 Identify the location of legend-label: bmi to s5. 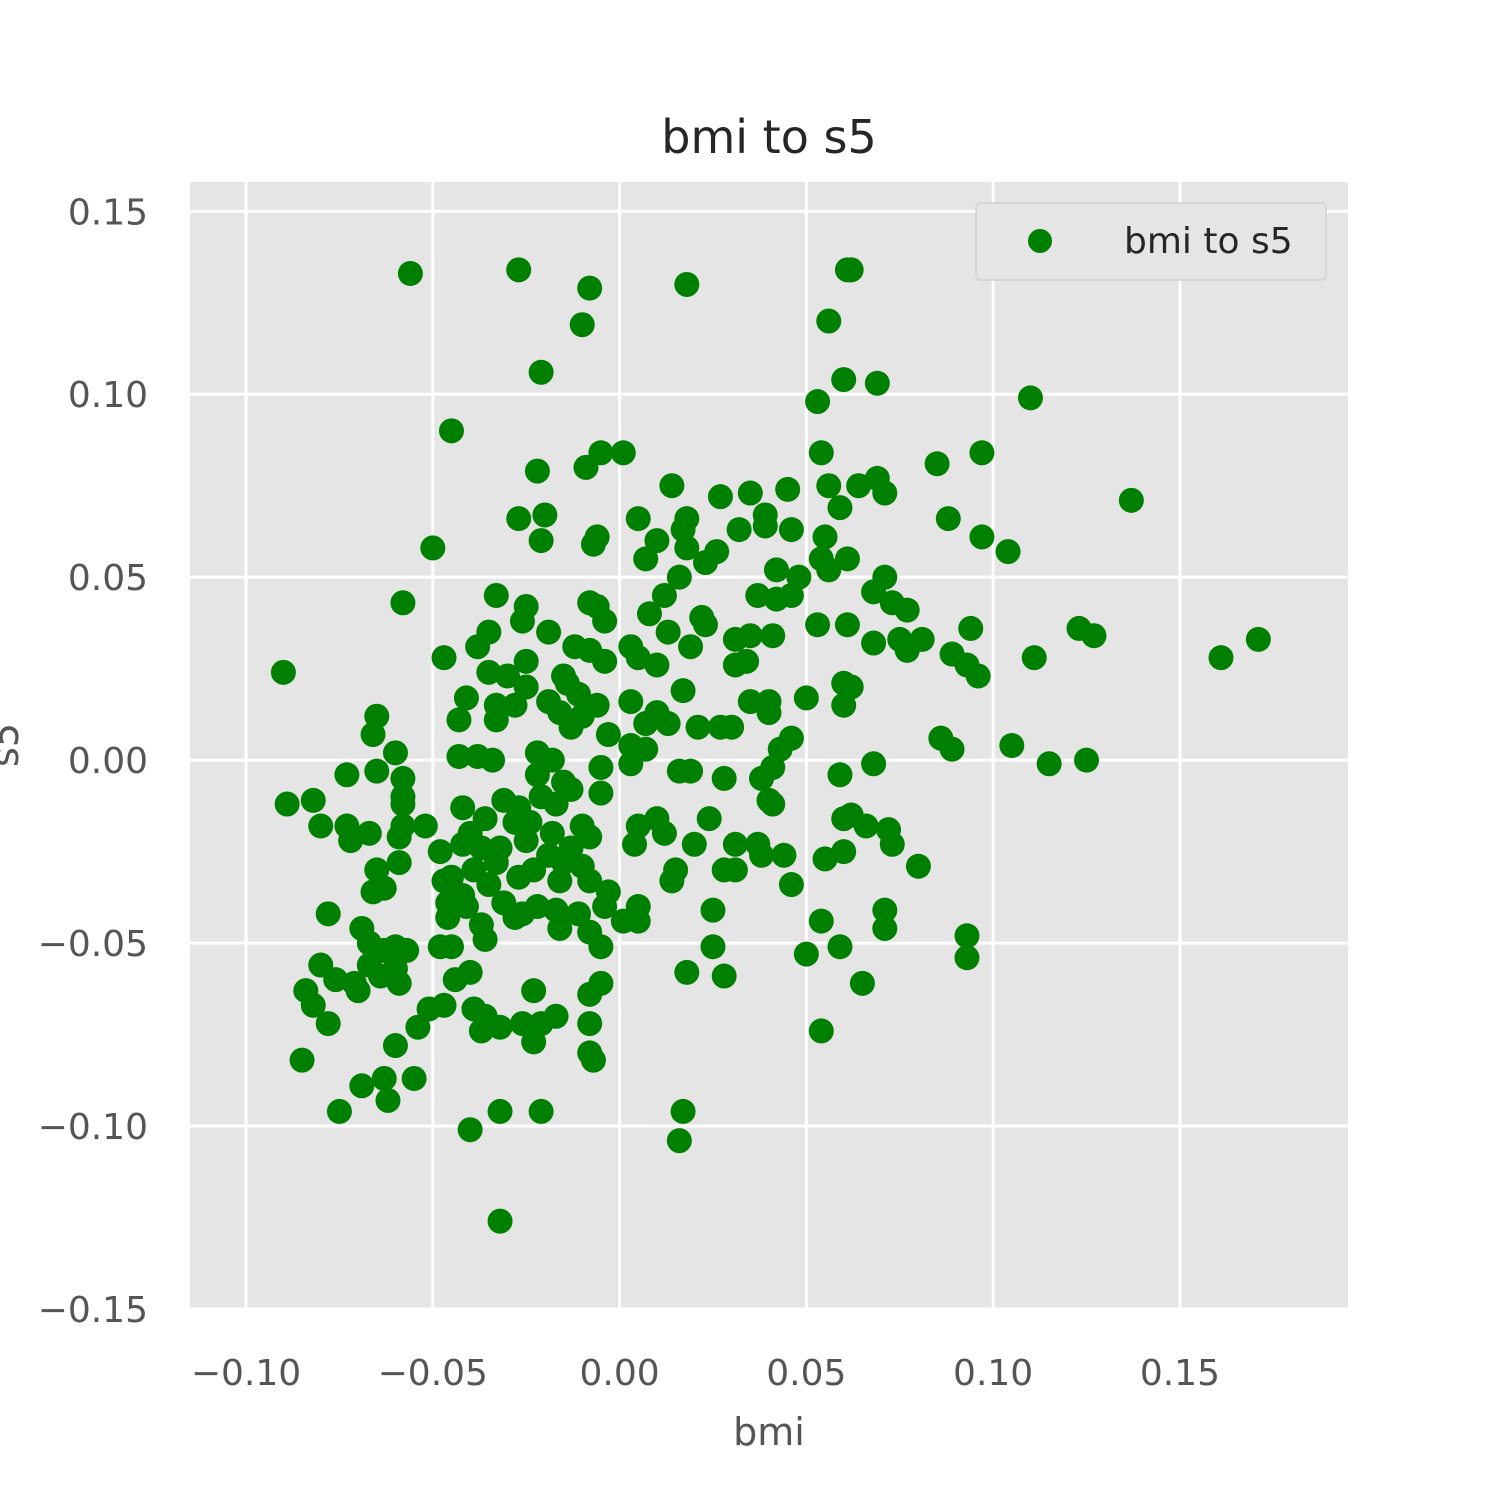
(1208, 241).